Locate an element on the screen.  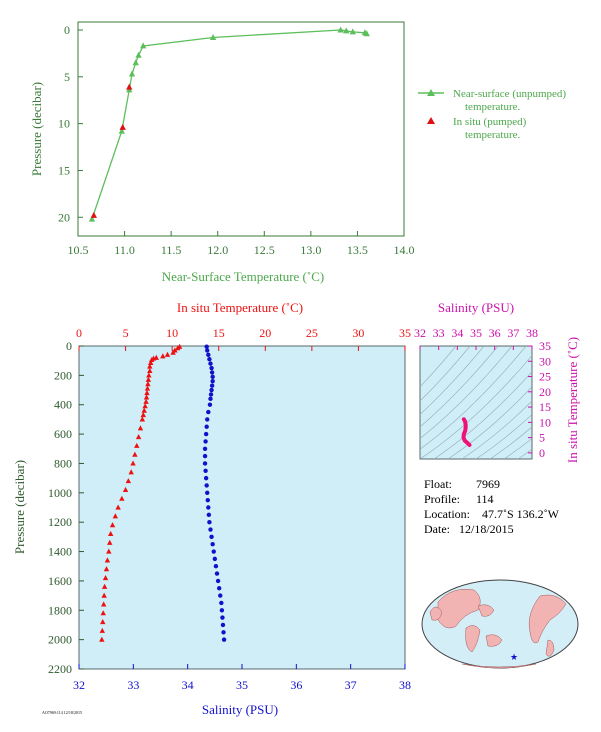
ts-ytick-label: 35 is located at coordinates (545, 346).